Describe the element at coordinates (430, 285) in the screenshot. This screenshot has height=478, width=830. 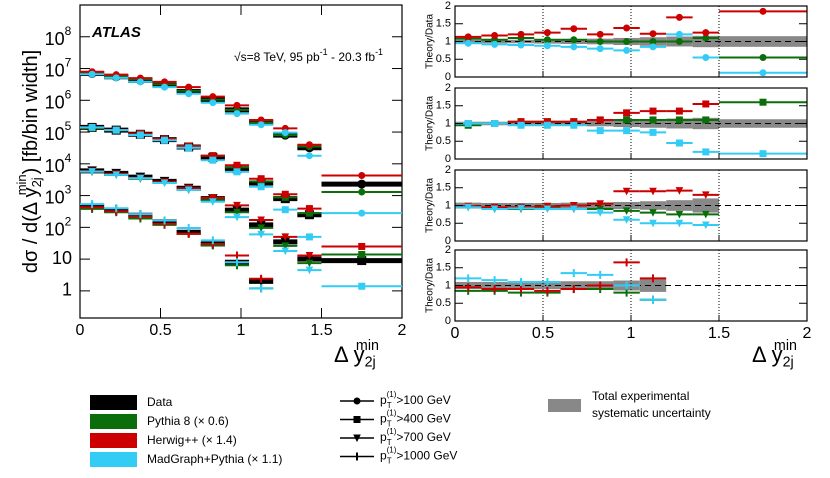
I see `ratio-ylabel: Theory/Data` at that location.